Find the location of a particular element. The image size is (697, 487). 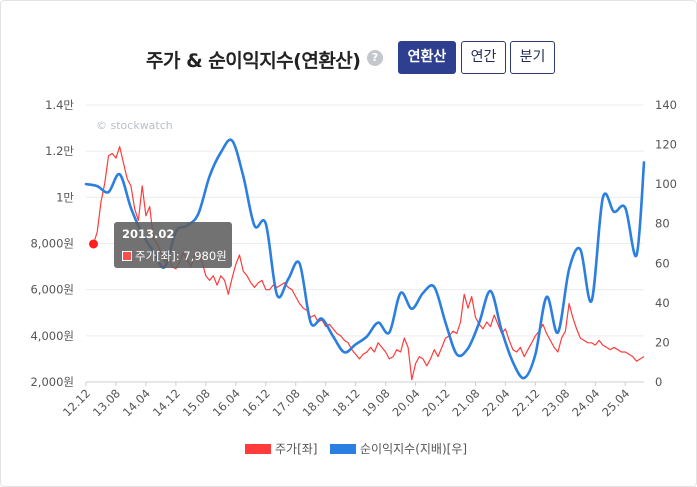

y-right-tick-label: 140 is located at coordinates (666, 105).